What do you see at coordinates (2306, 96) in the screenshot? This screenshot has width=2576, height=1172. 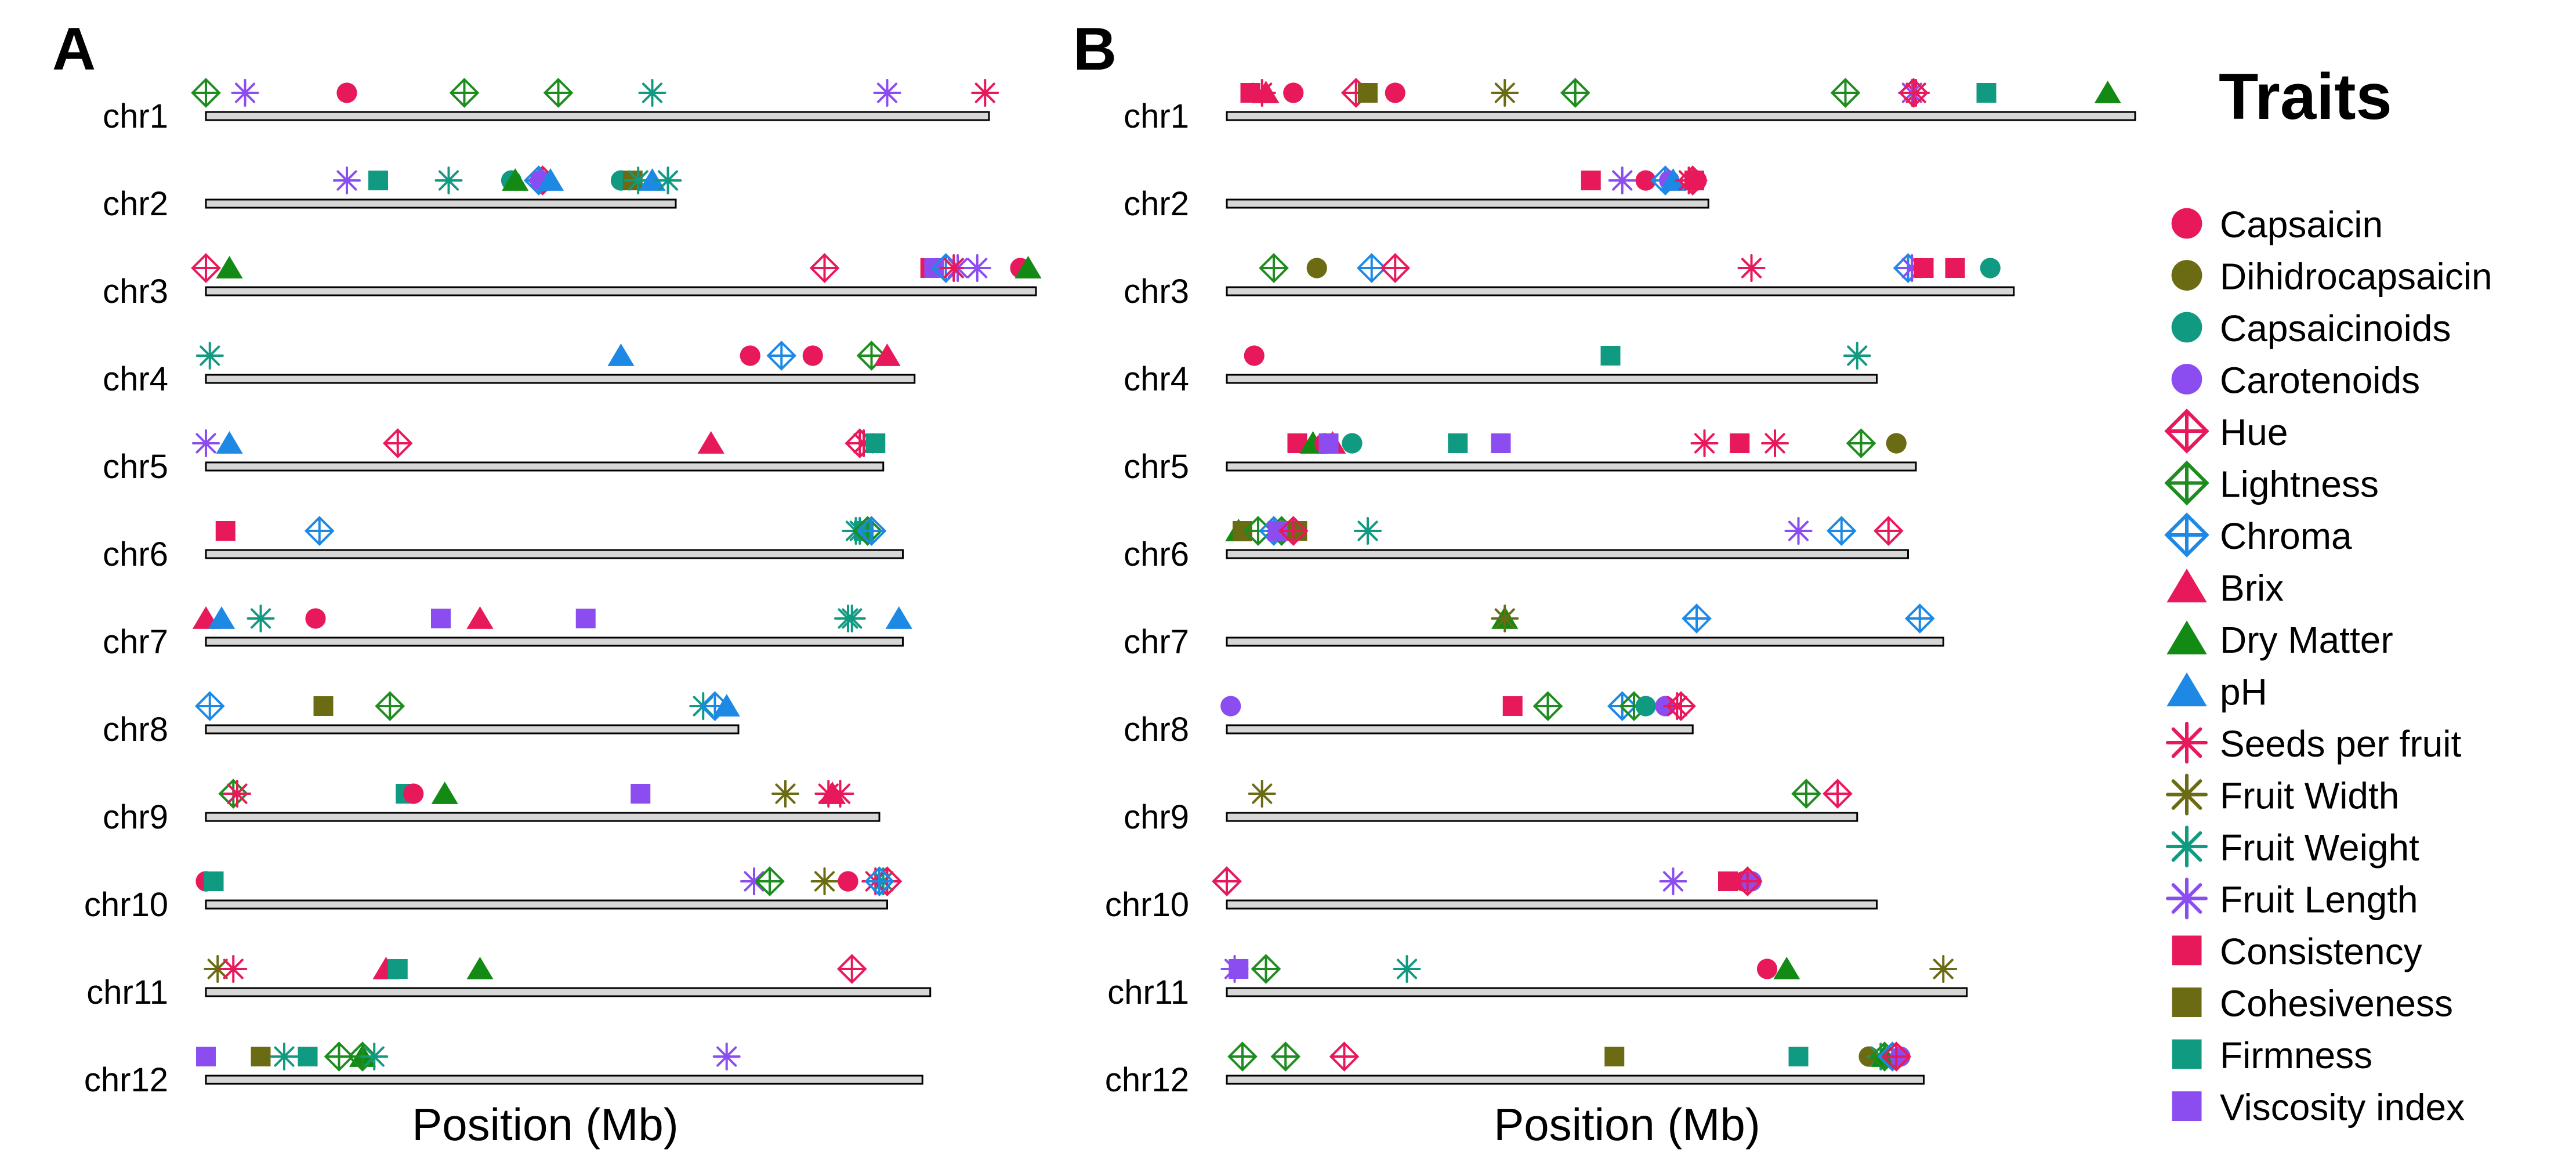 I see `legend-title: Traits` at bounding box center [2306, 96].